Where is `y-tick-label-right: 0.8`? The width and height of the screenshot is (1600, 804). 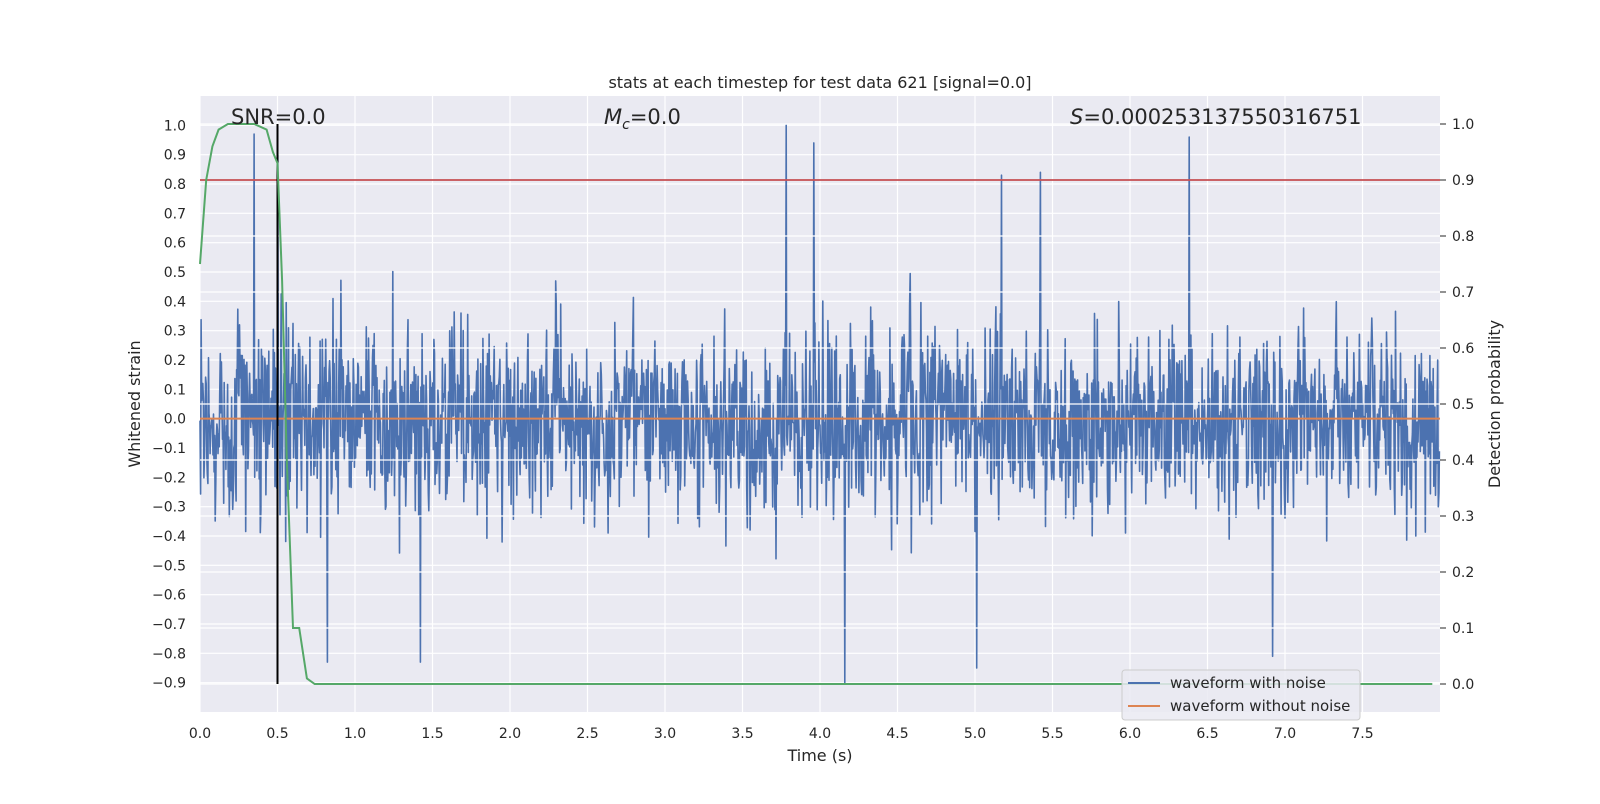 y-tick-label-right: 0.8 is located at coordinates (1463, 237).